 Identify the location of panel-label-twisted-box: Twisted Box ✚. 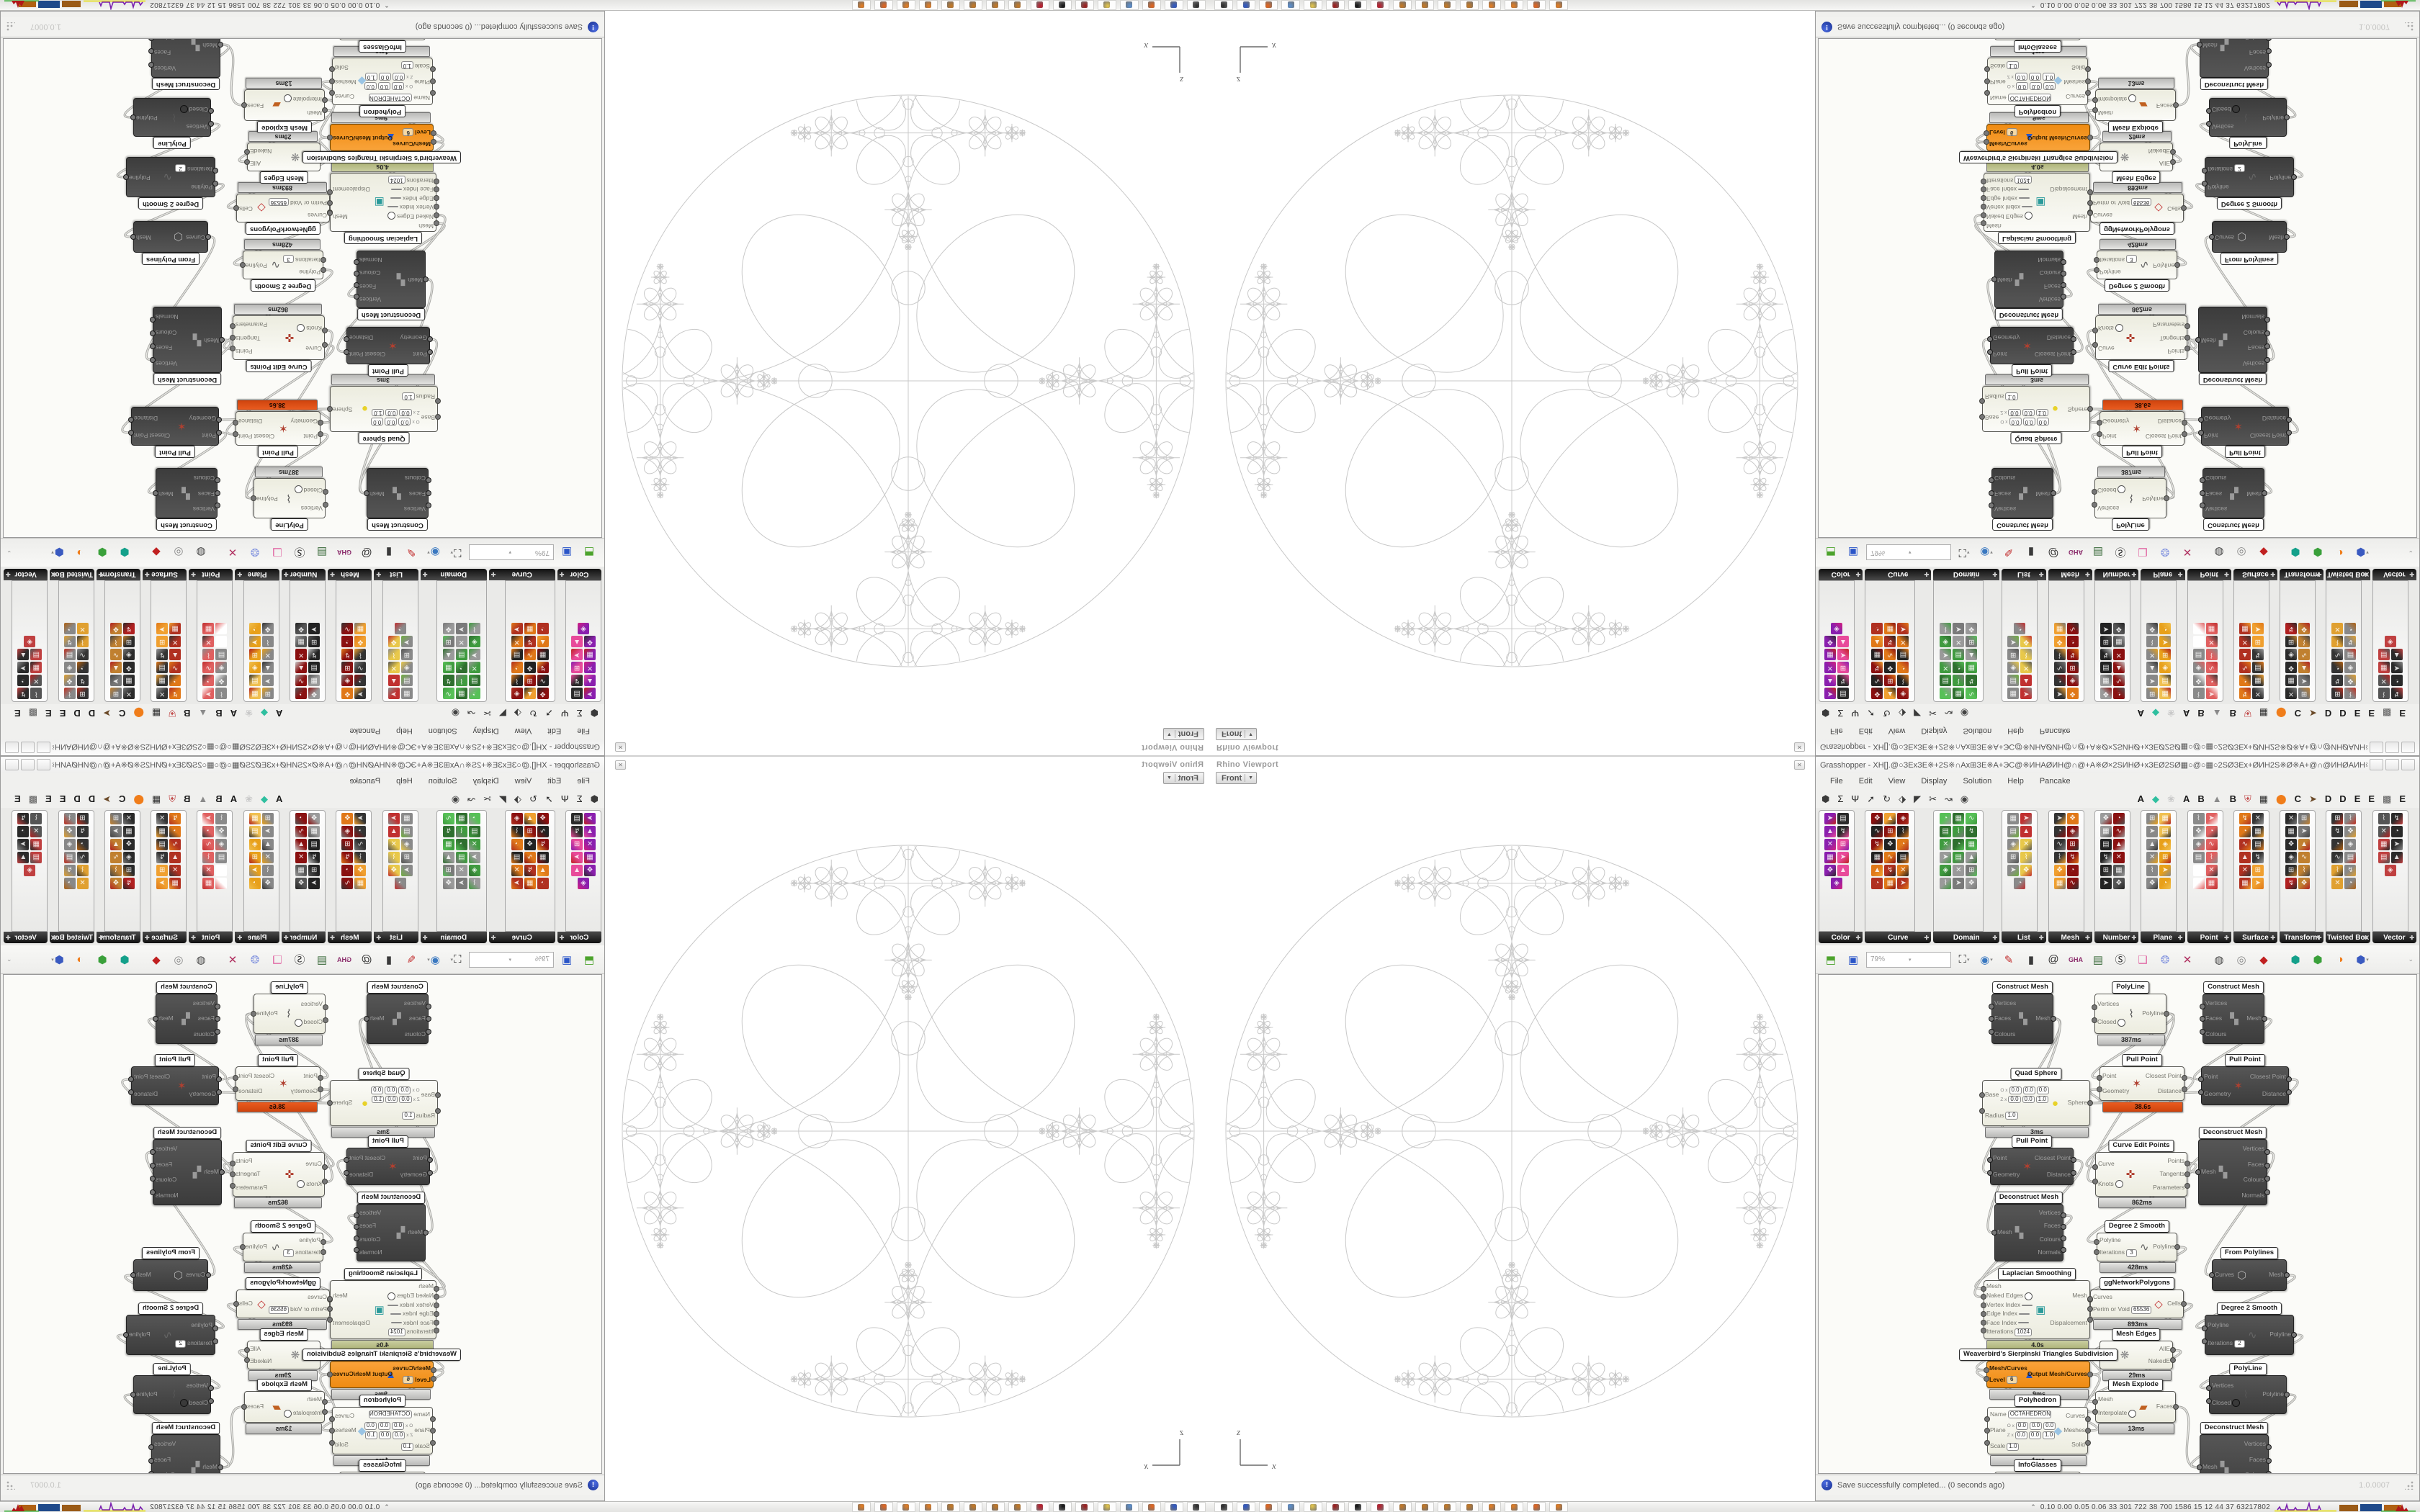
(2348, 574).